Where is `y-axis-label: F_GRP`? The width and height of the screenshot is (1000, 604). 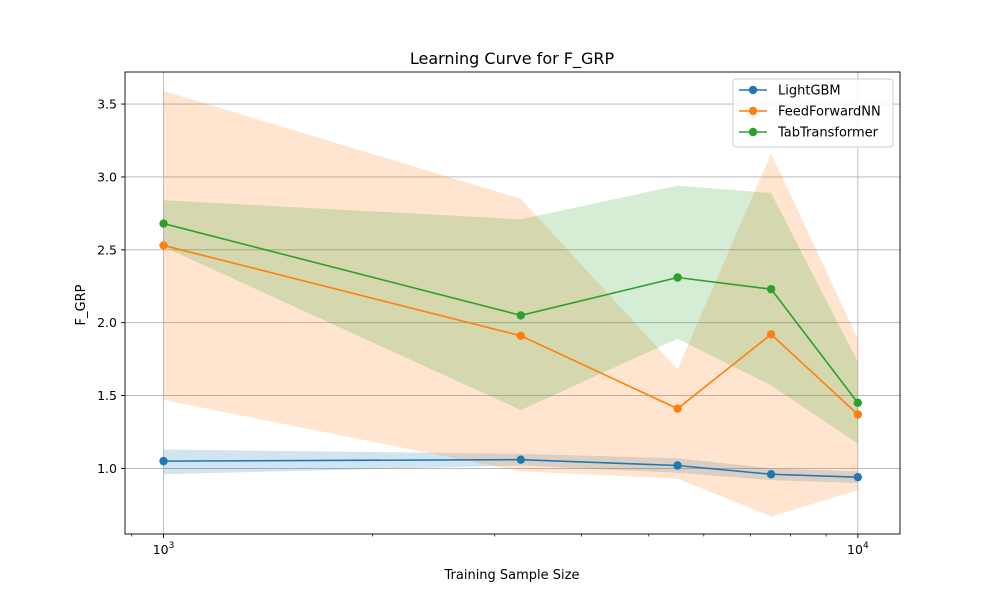 y-axis-label: F_GRP is located at coordinates (81, 304).